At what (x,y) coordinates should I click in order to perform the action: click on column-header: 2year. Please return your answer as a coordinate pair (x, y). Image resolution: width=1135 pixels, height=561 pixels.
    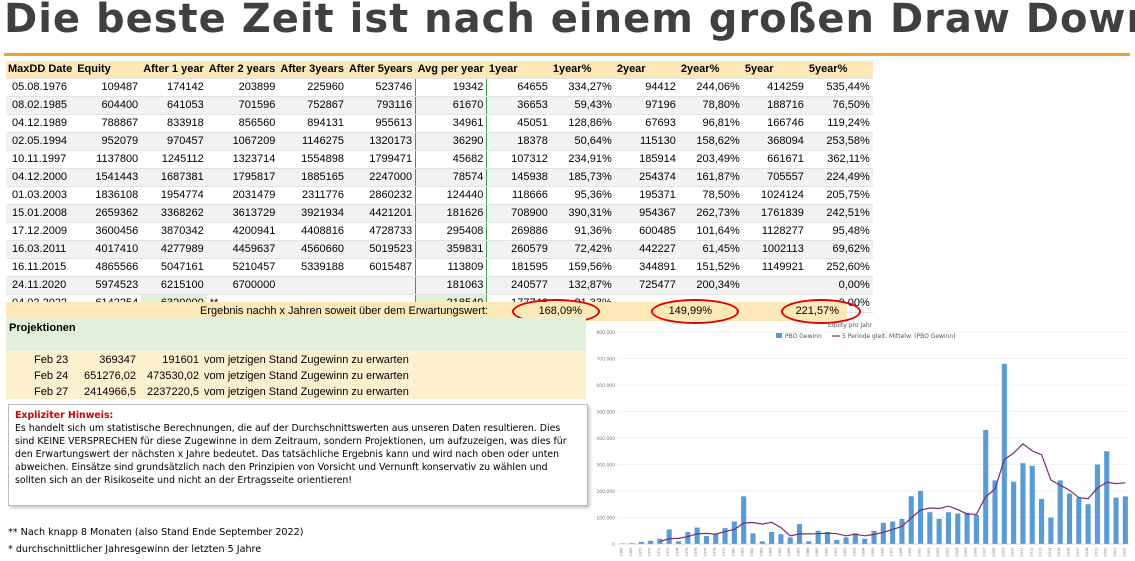
    Looking at the image, I should click on (646, 70).